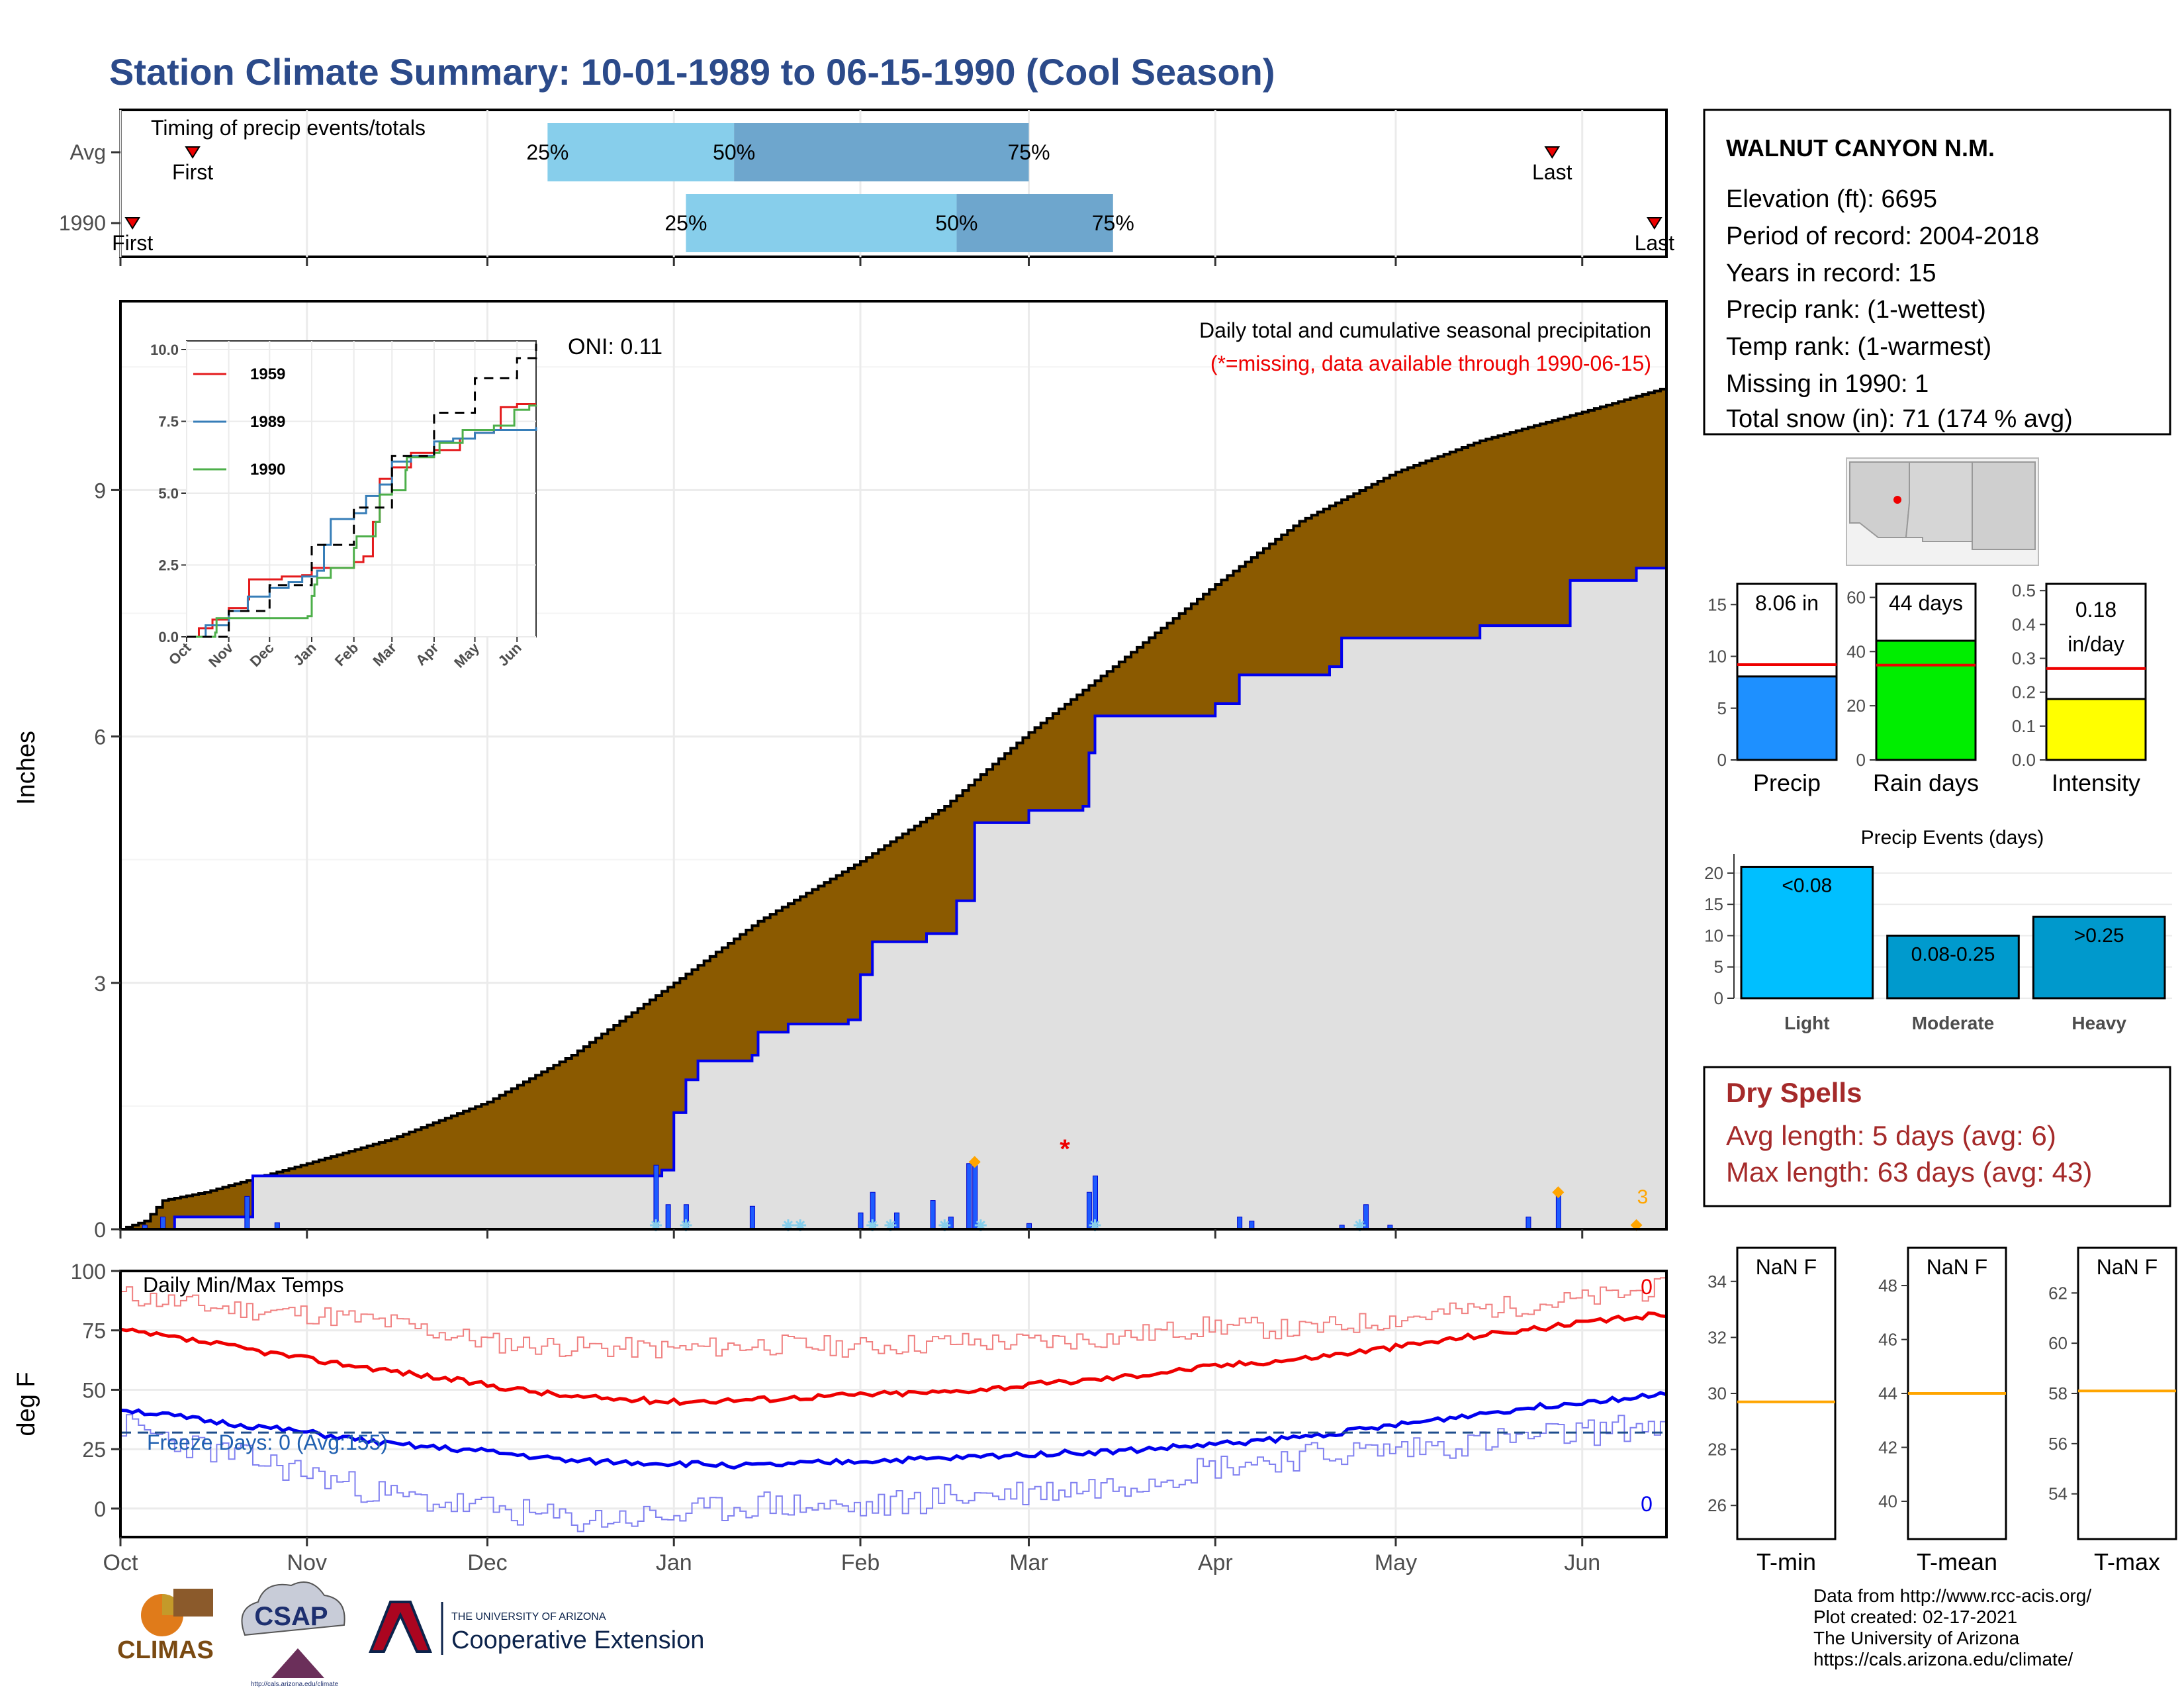  I want to click on precip-events-ytick-label: 5, so click(1718, 967).